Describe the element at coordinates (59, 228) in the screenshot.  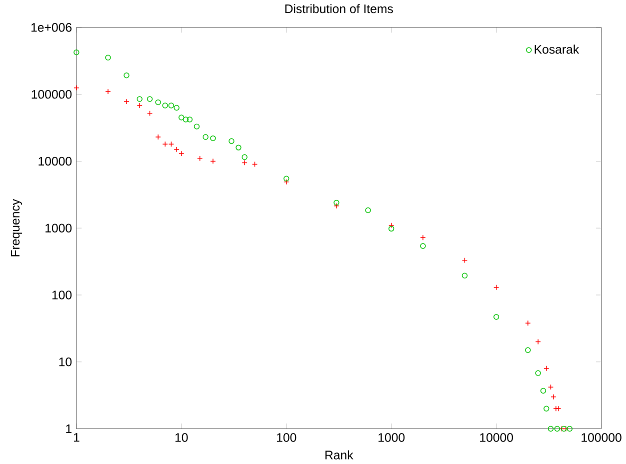
I see `y-tick-label: 1000` at that location.